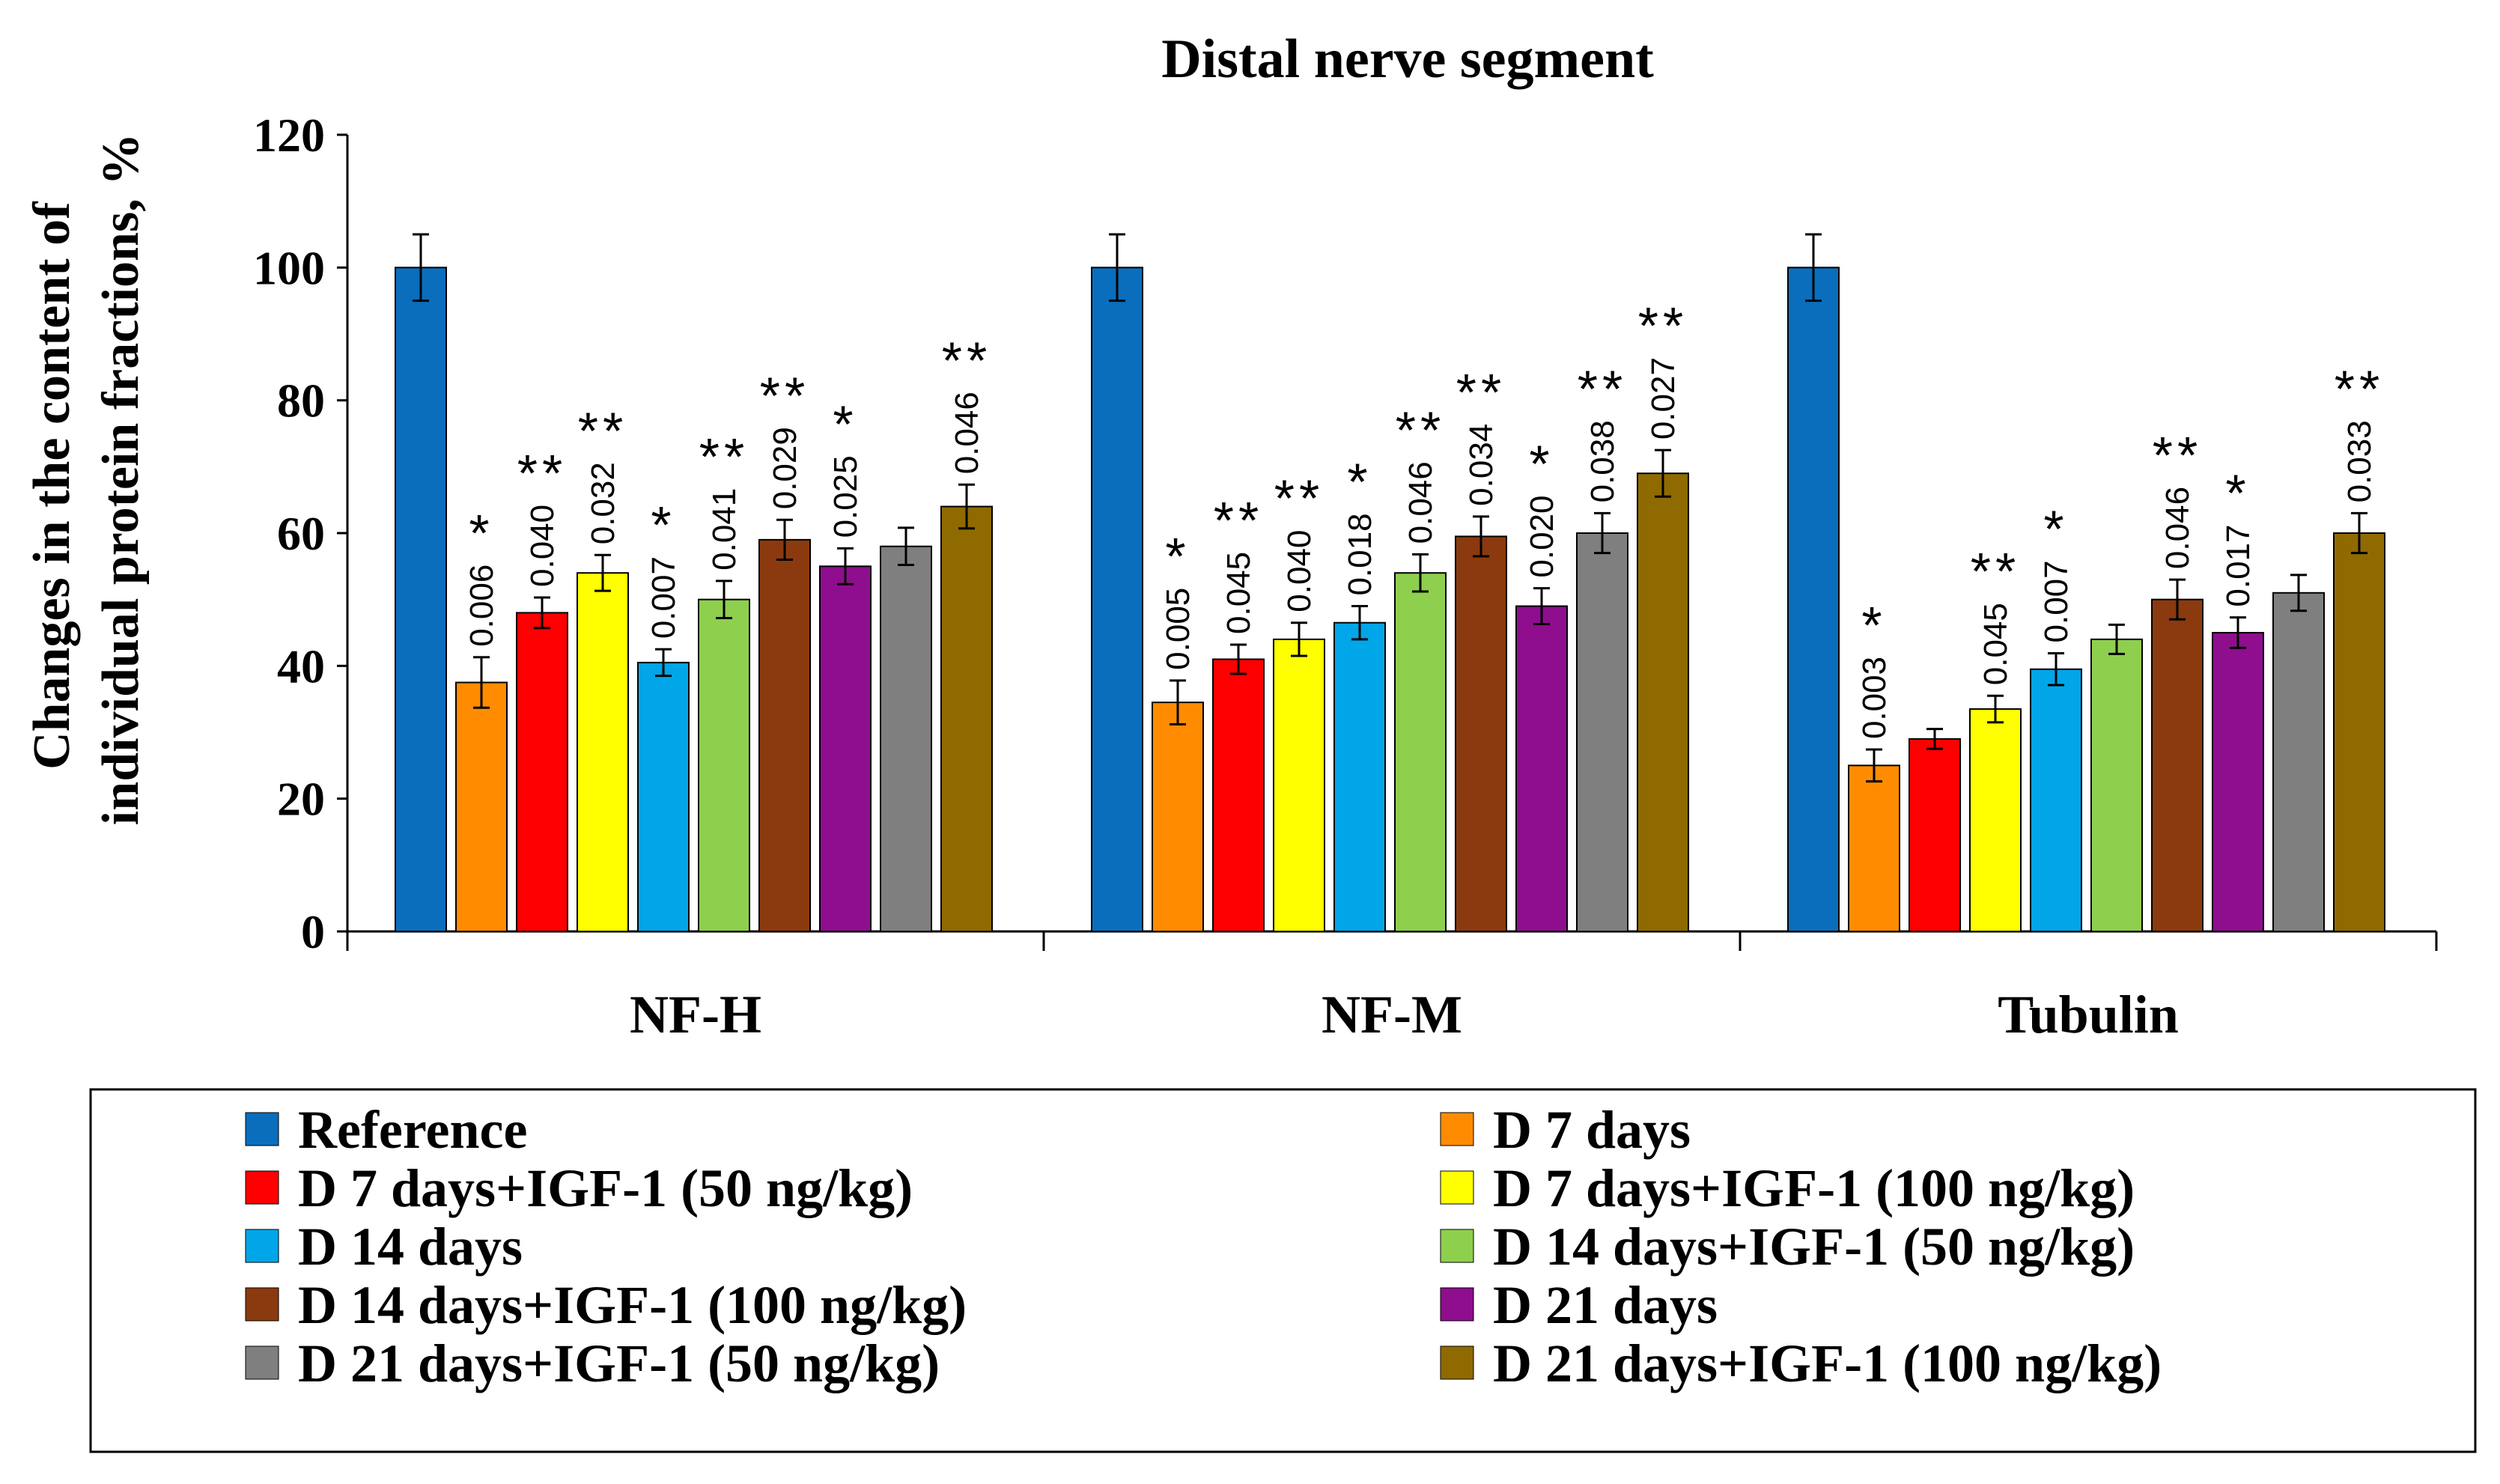 Image resolution: width=2500 pixels, height=1484 pixels. Describe the element at coordinates (313, 931) in the screenshot. I see `y-tick-label: 0` at that location.